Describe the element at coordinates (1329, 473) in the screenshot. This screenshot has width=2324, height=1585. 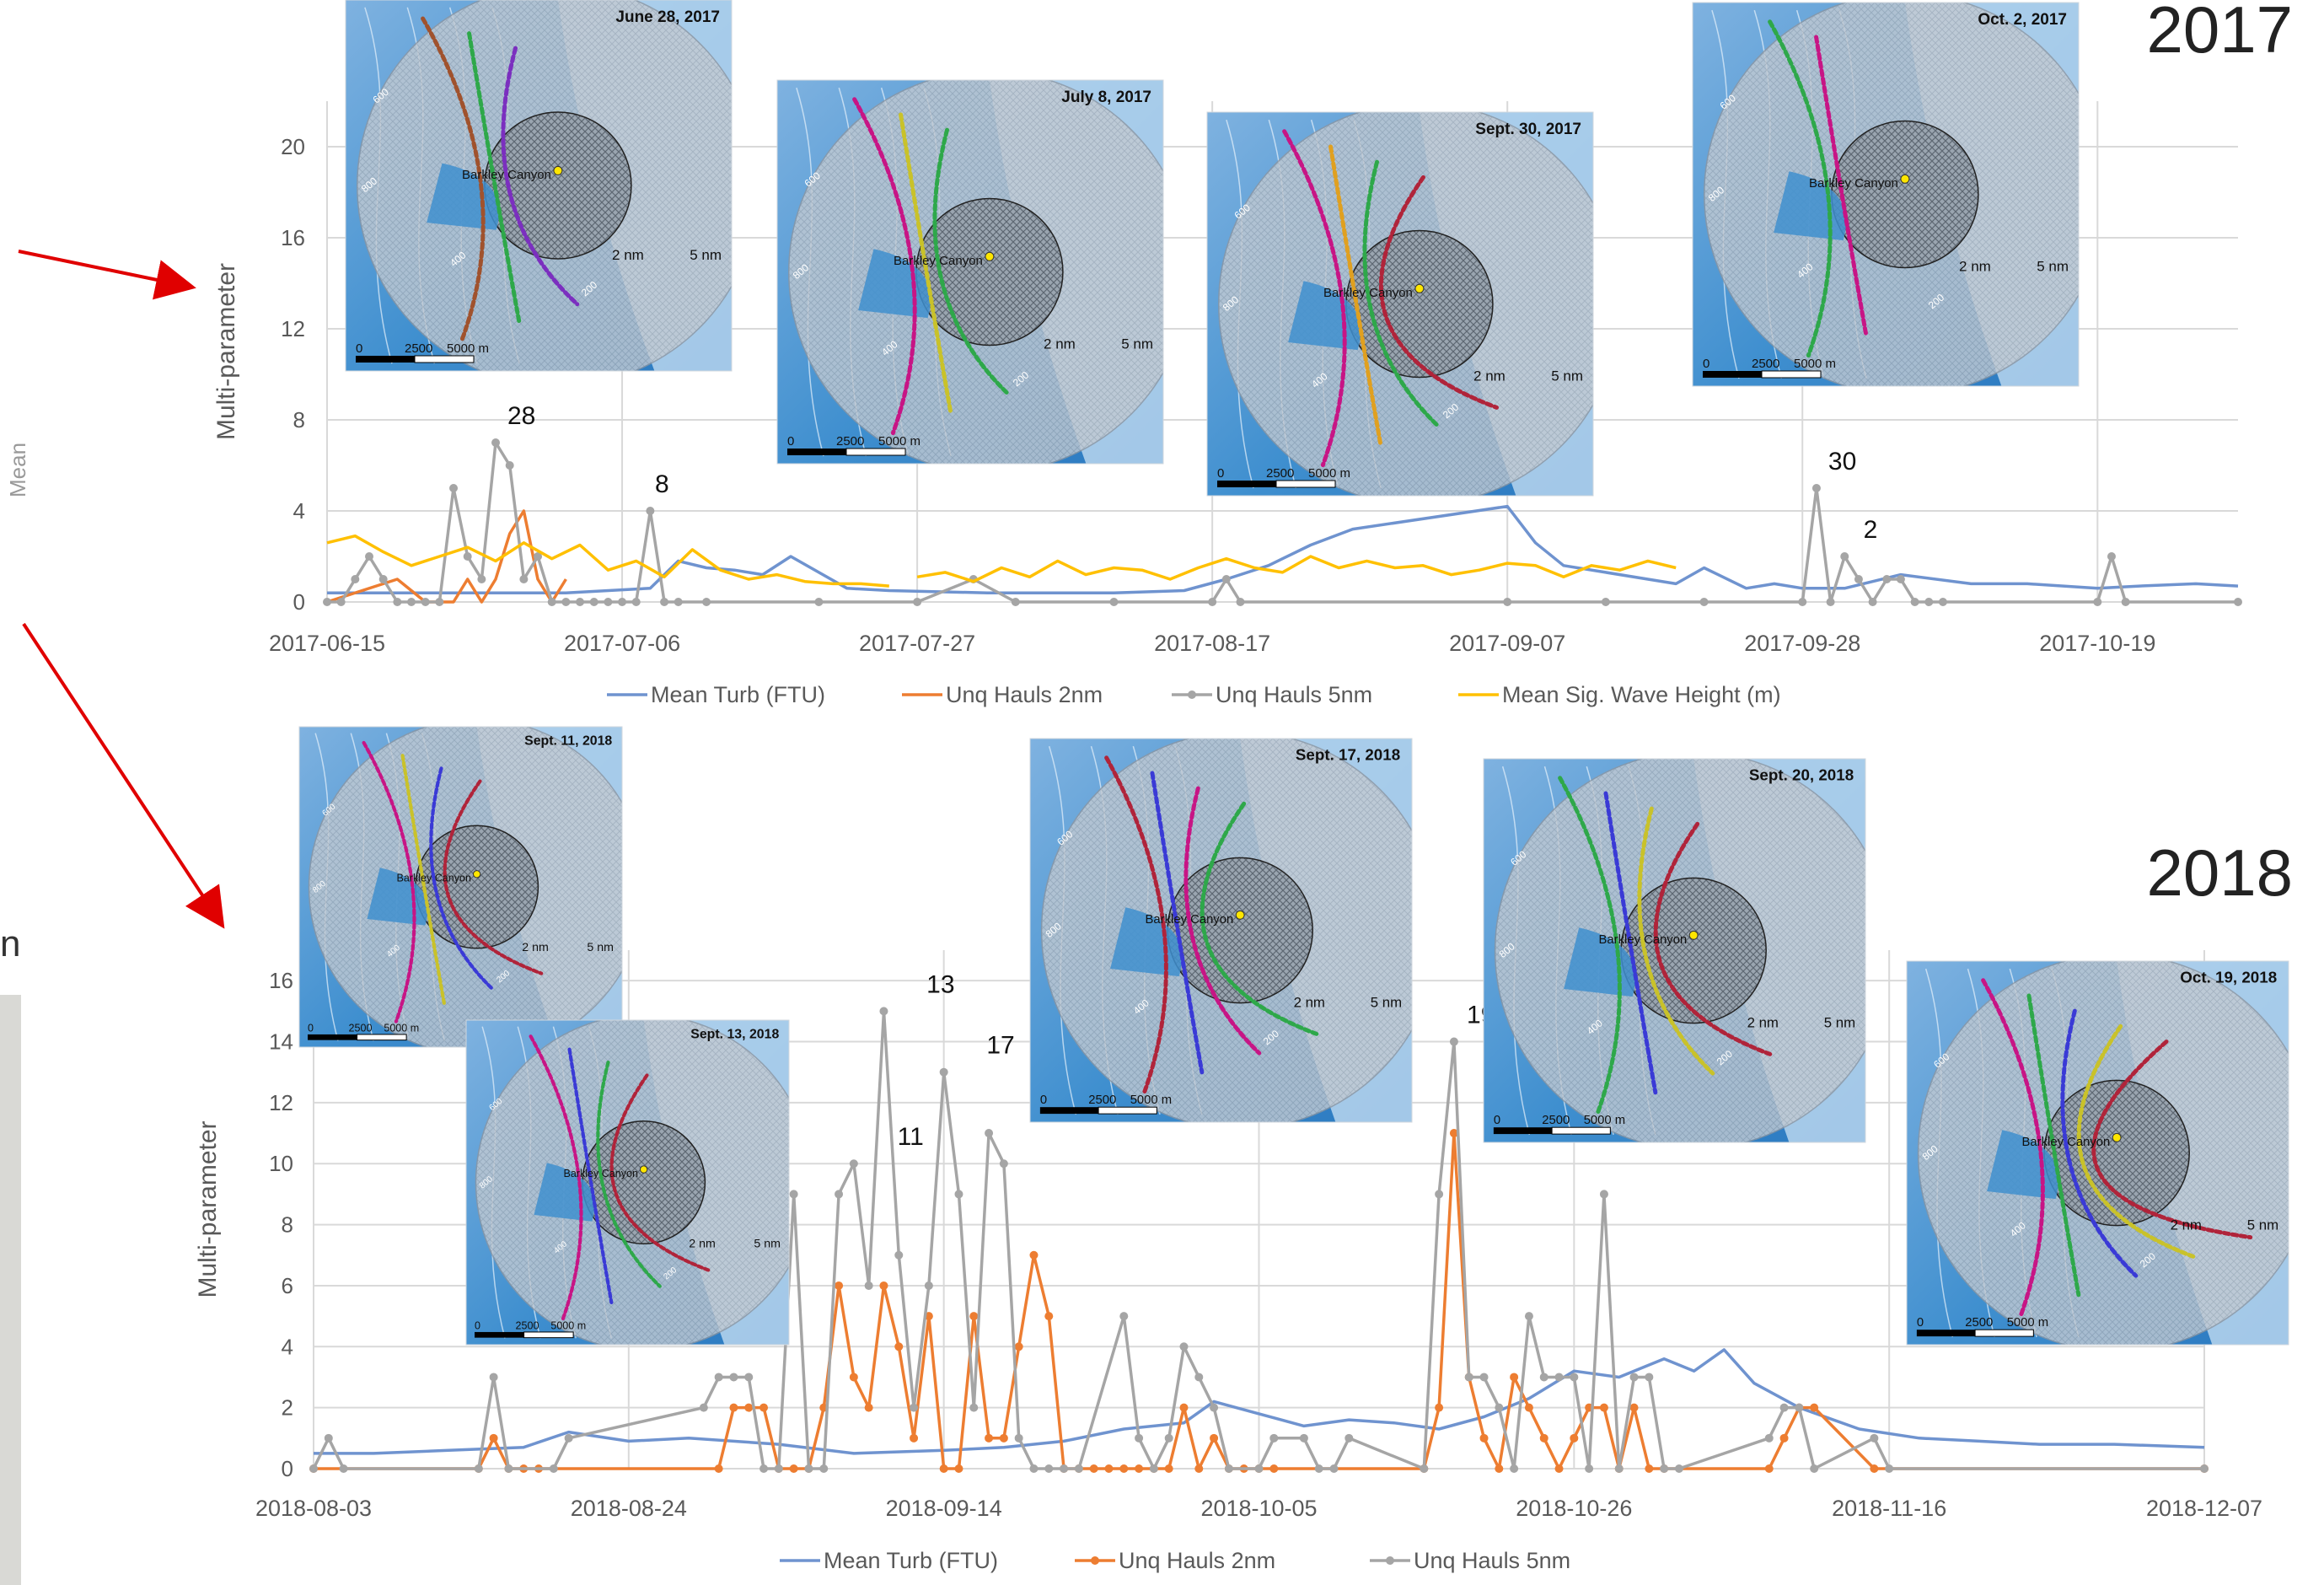
I see `scale-label: 5000 m` at that location.